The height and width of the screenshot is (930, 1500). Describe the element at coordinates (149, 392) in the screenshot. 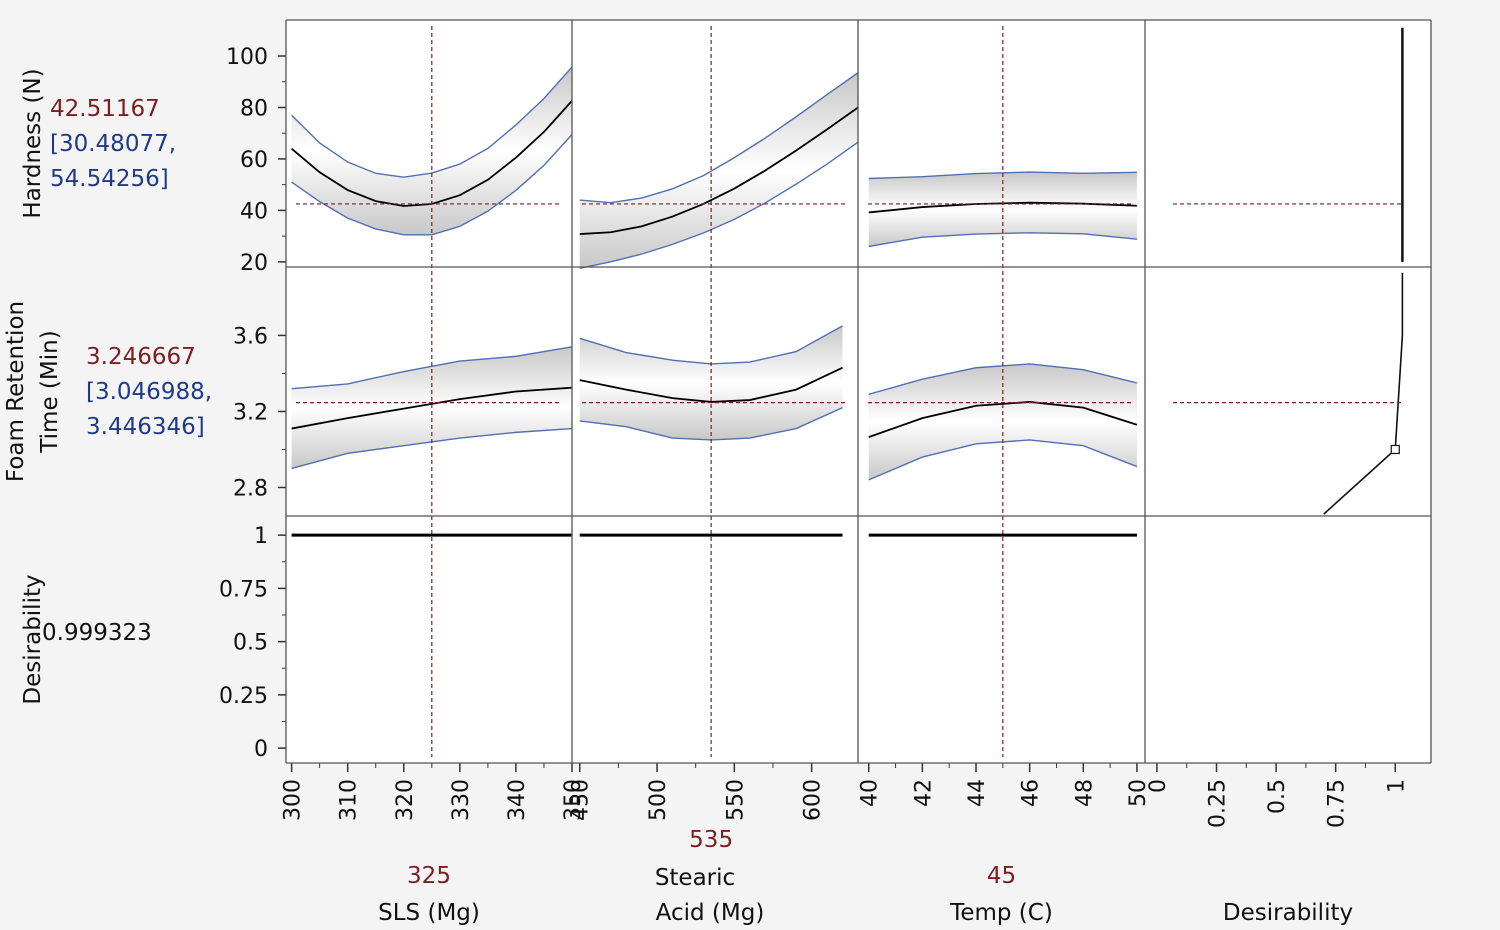

I see `response-confidence-interval: [3.046988,` at that location.